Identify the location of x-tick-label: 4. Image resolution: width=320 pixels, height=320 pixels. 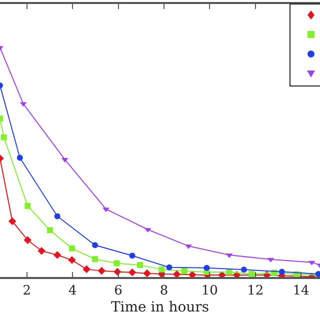
(72, 291).